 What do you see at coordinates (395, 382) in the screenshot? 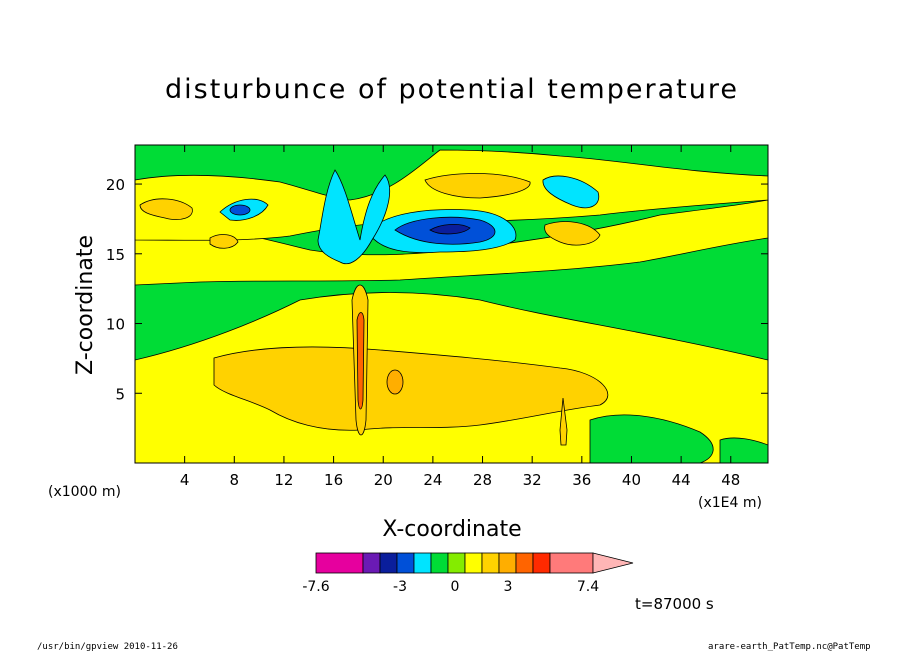
I see `orange-core` at bounding box center [395, 382].